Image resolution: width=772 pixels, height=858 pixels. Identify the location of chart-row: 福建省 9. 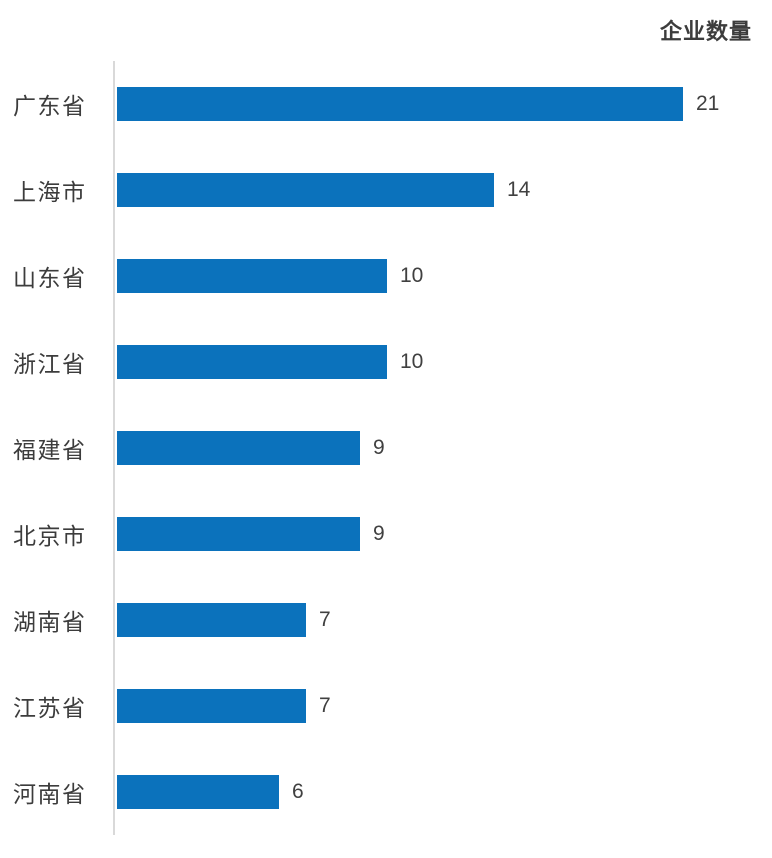
(386, 448).